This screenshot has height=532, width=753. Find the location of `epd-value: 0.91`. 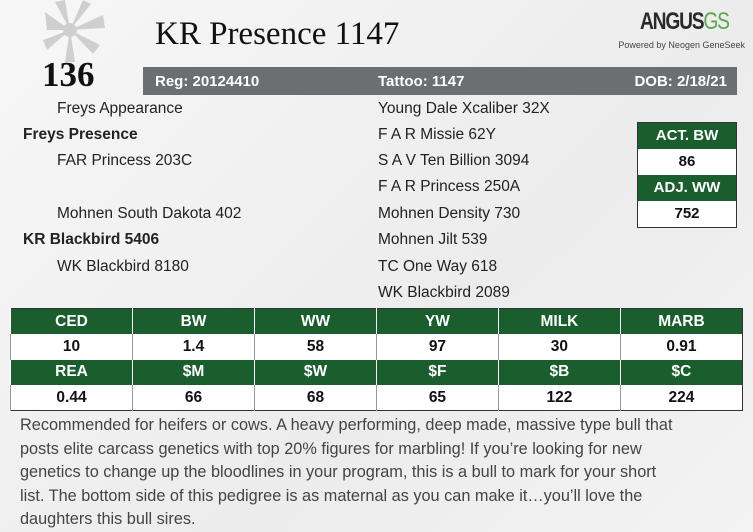

epd-value: 0.91 is located at coordinates (681, 347).